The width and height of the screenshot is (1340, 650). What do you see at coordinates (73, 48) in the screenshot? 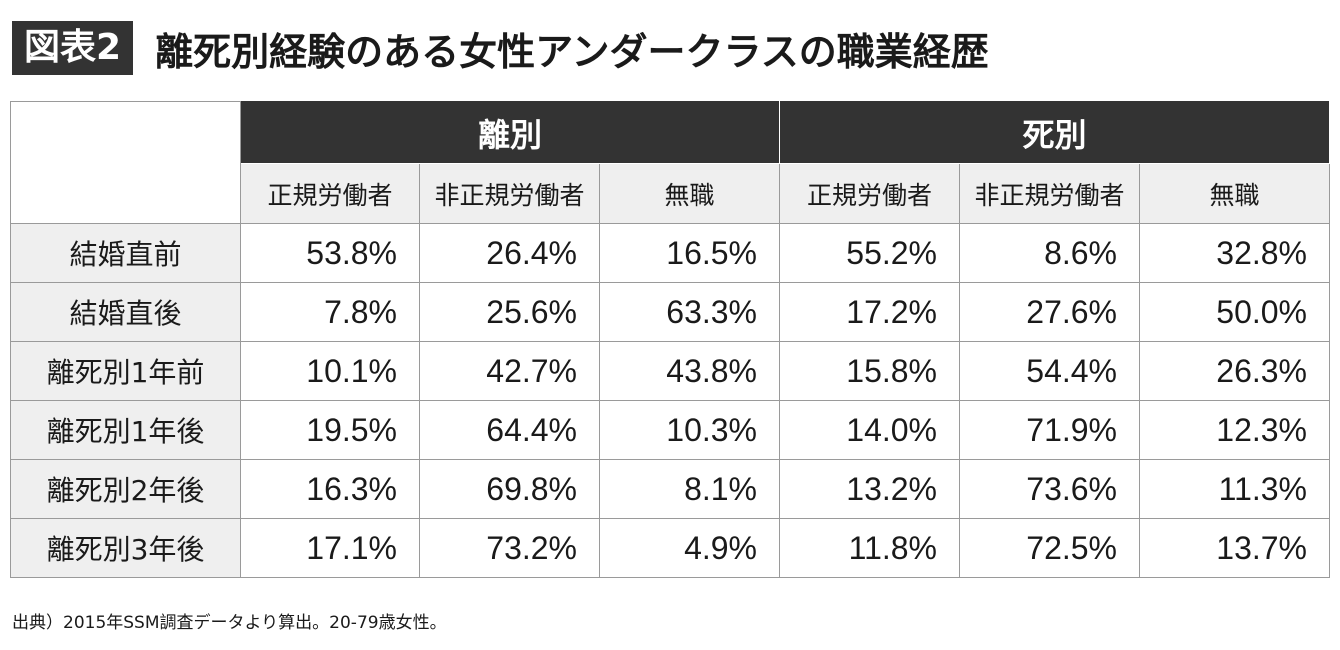
I see `figure-badge: 図表2` at bounding box center [73, 48].